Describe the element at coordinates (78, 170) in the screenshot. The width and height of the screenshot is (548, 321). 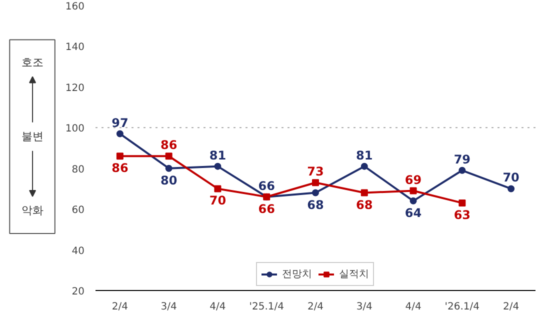
I see `y-tick-label: 80` at that location.